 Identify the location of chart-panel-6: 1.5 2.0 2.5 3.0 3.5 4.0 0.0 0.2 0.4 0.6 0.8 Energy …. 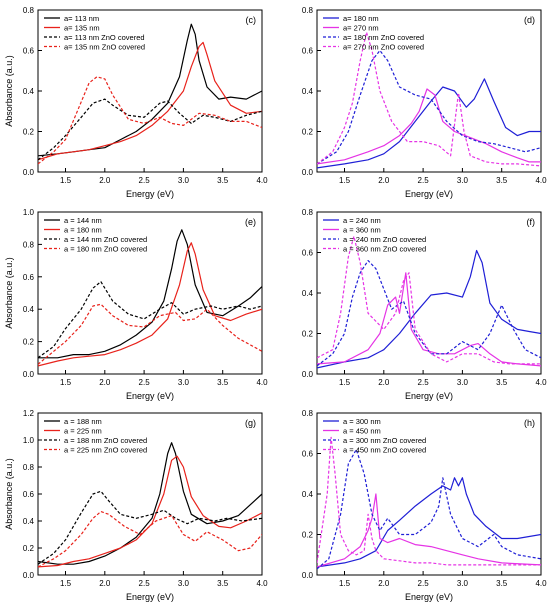
(424, 505).